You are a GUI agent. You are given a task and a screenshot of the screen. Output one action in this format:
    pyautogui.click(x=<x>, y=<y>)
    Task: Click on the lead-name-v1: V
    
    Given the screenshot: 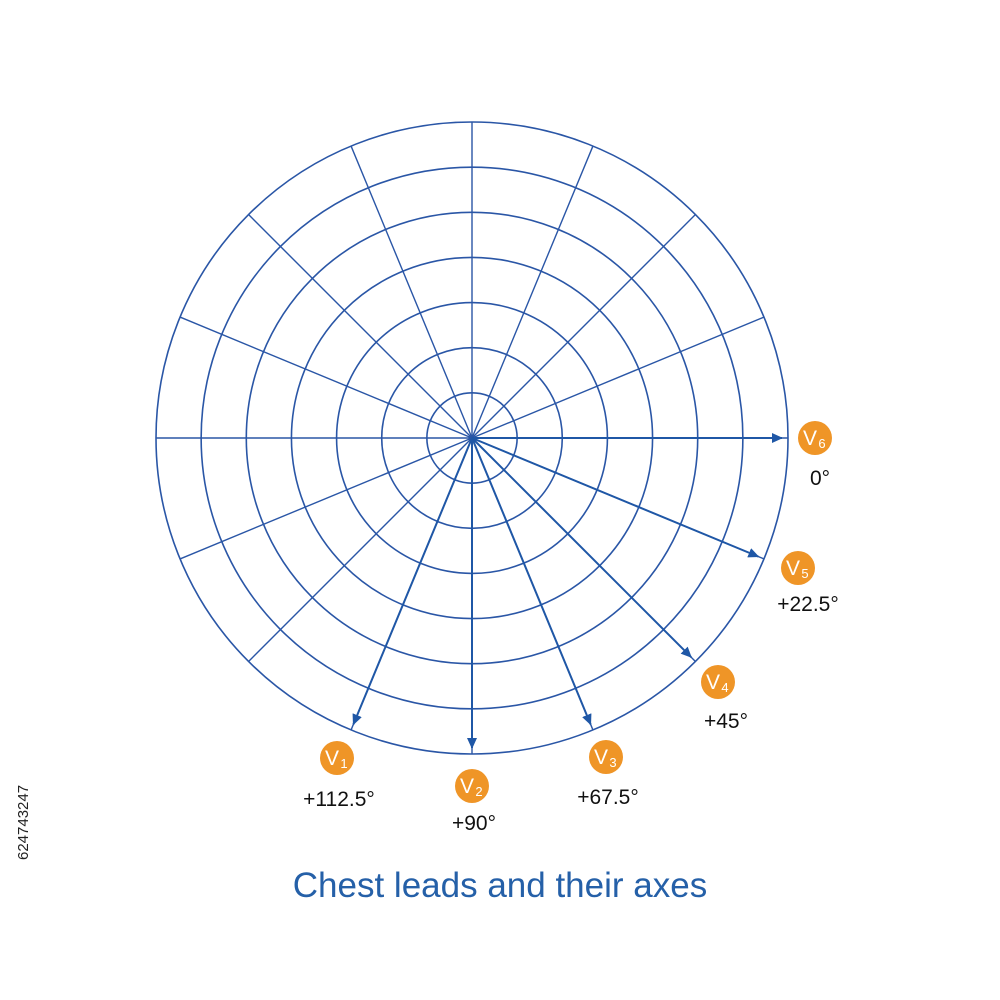 What is the action you would take?
    pyautogui.click(x=332, y=758)
    